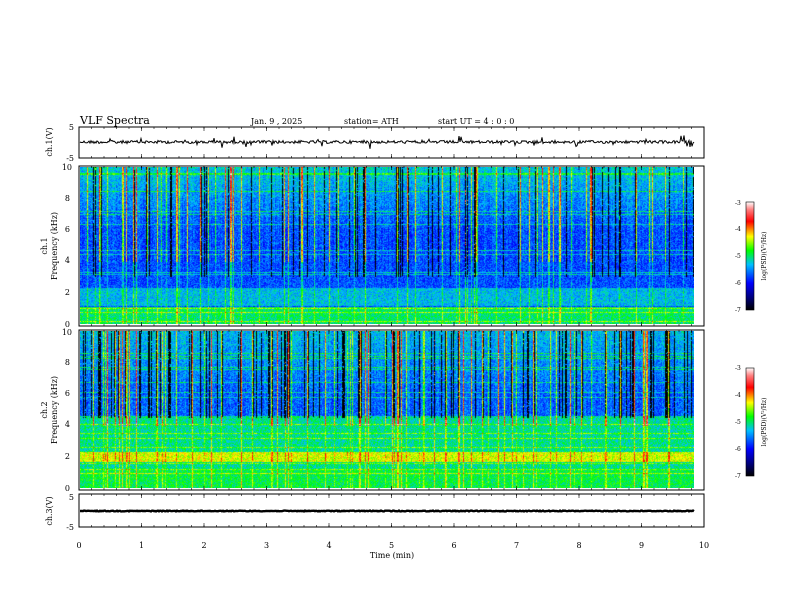  Describe the element at coordinates (67, 362) in the screenshot. I see `ch2-ytick-8: 8` at that location.